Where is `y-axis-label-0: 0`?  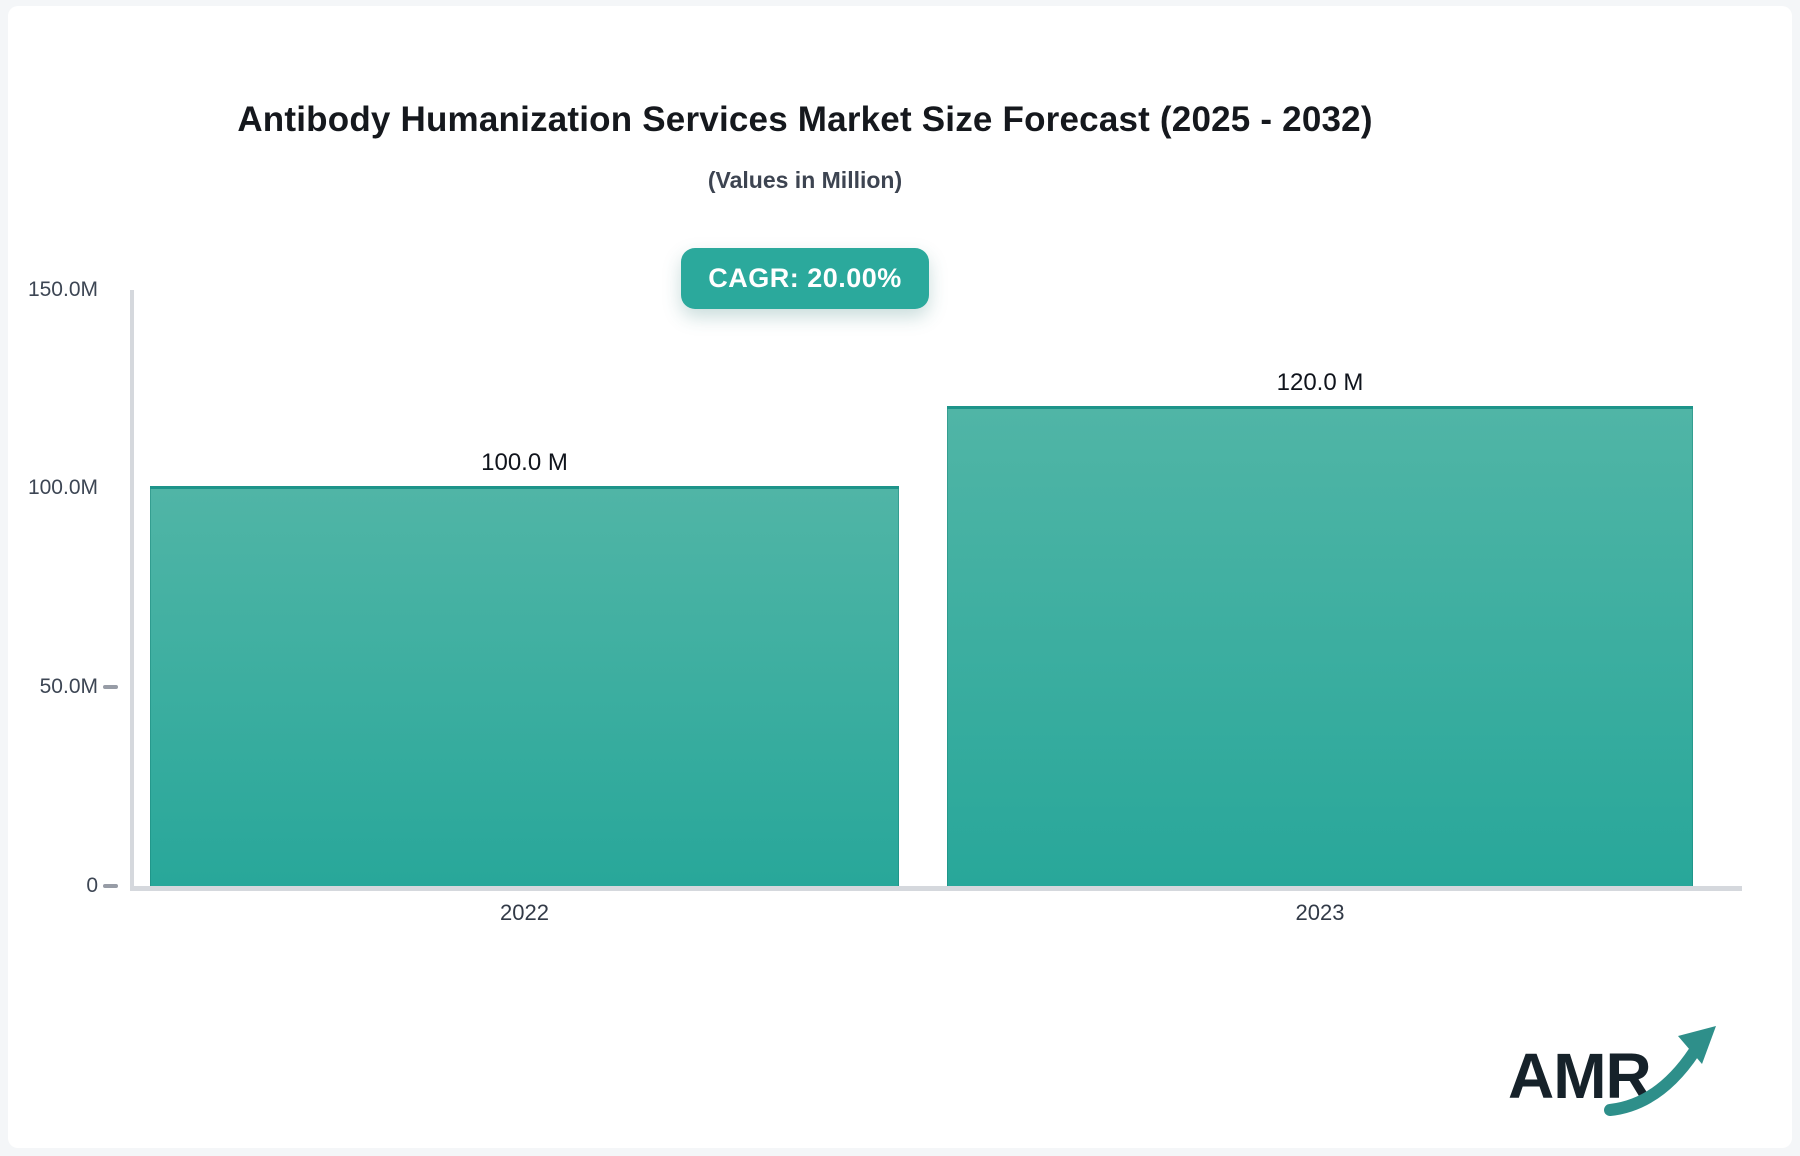 y-axis-label-0: 0 is located at coordinates (92, 885).